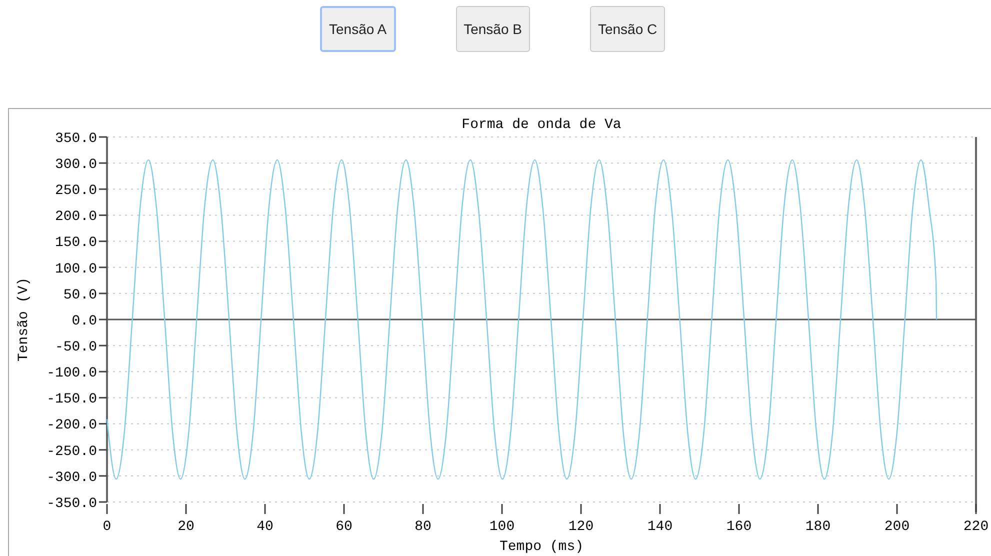 Image resolution: width=991 pixels, height=556 pixels. Describe the element at coordinates (71, 452) in the screenshot. I see `y-tick-label: -250.0` at that location.